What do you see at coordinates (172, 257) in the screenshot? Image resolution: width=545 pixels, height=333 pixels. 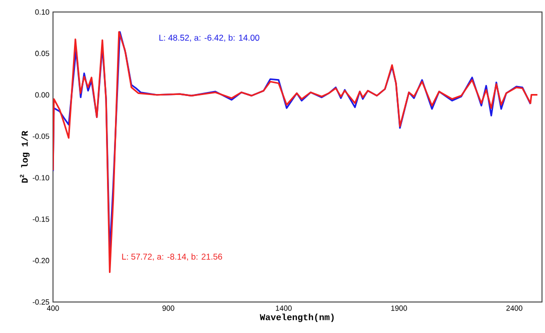 I see `series-label: L: 57.72, a: -8.14, b: 21.56` at bounding box center [172, 257].